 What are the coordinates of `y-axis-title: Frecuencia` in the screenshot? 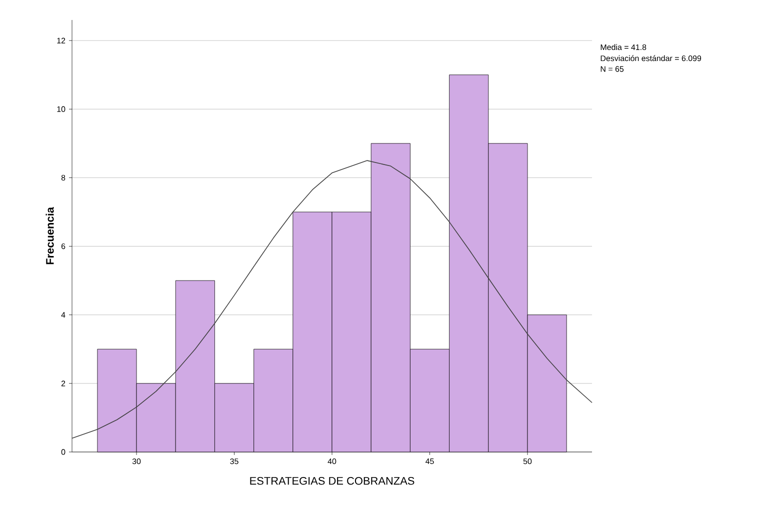 It's located at (50, 235).